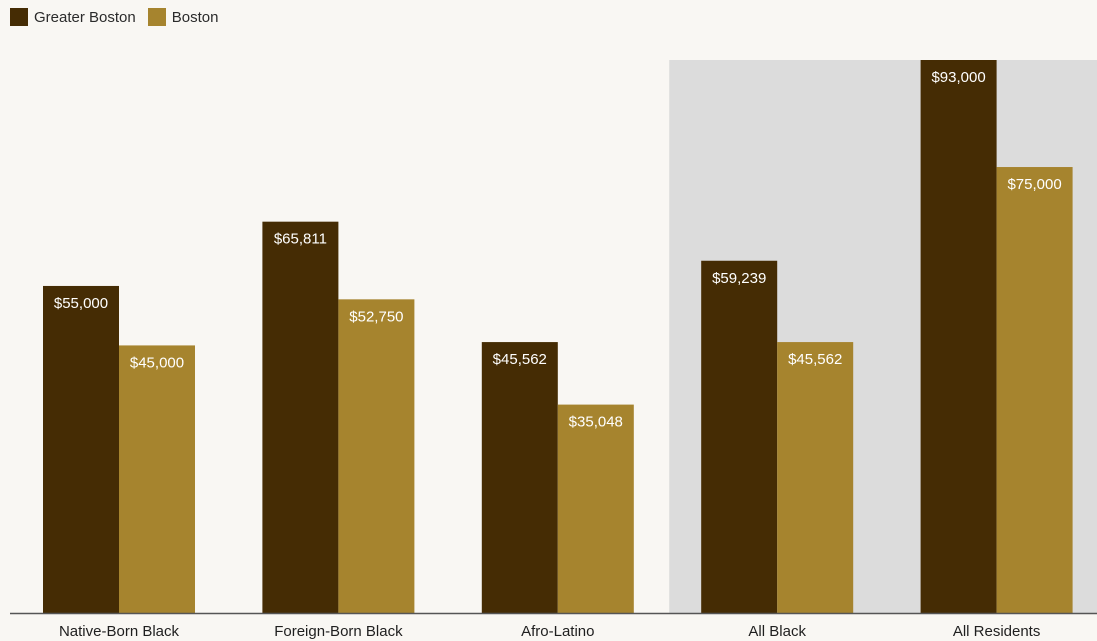 This screenshot has width=1097, height=641. Describe the element at coordinates (958, 77) in the screenshot. I see `data-label-greater-boston-all-residents: $93,000` at that location.